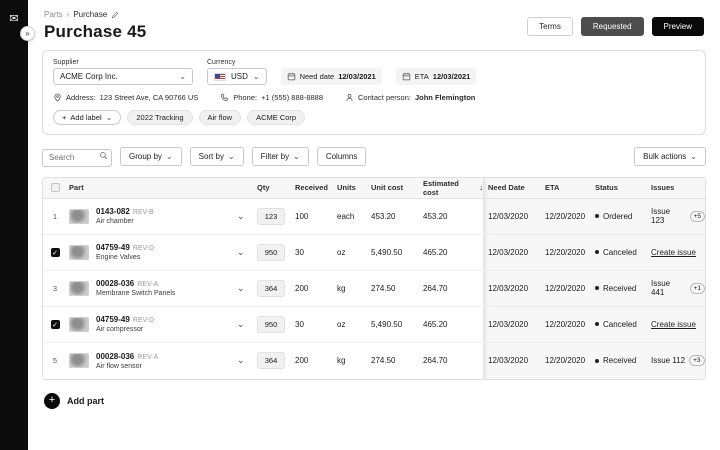  Describe the element at coordinates (55, 288) in the screenshot. I see `row-select: 3` at that location.